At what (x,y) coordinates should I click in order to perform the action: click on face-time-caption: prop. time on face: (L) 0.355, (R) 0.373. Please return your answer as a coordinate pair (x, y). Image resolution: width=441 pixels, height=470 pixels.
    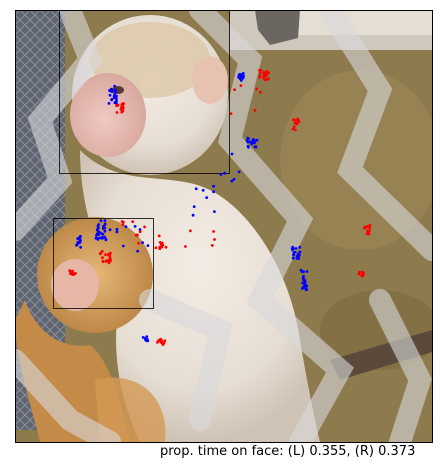
    Looking at the image, I should click on (288, 451).